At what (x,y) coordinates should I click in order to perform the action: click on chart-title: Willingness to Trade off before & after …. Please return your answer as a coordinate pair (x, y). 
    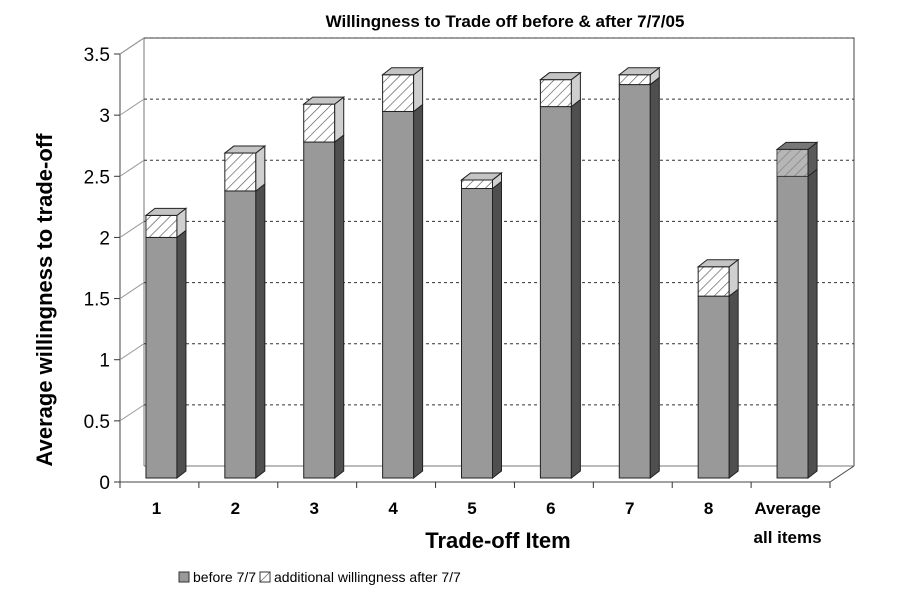
    Looking at the image, I should click on (505, 21).